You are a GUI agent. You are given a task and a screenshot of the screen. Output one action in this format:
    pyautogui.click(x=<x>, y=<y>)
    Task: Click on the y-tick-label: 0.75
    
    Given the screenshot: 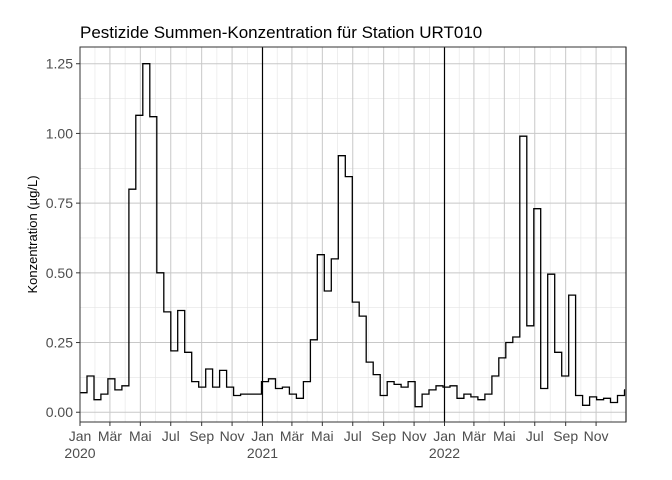 What is the action you would take?
    pyautogui.click(x=59, y=203)
    